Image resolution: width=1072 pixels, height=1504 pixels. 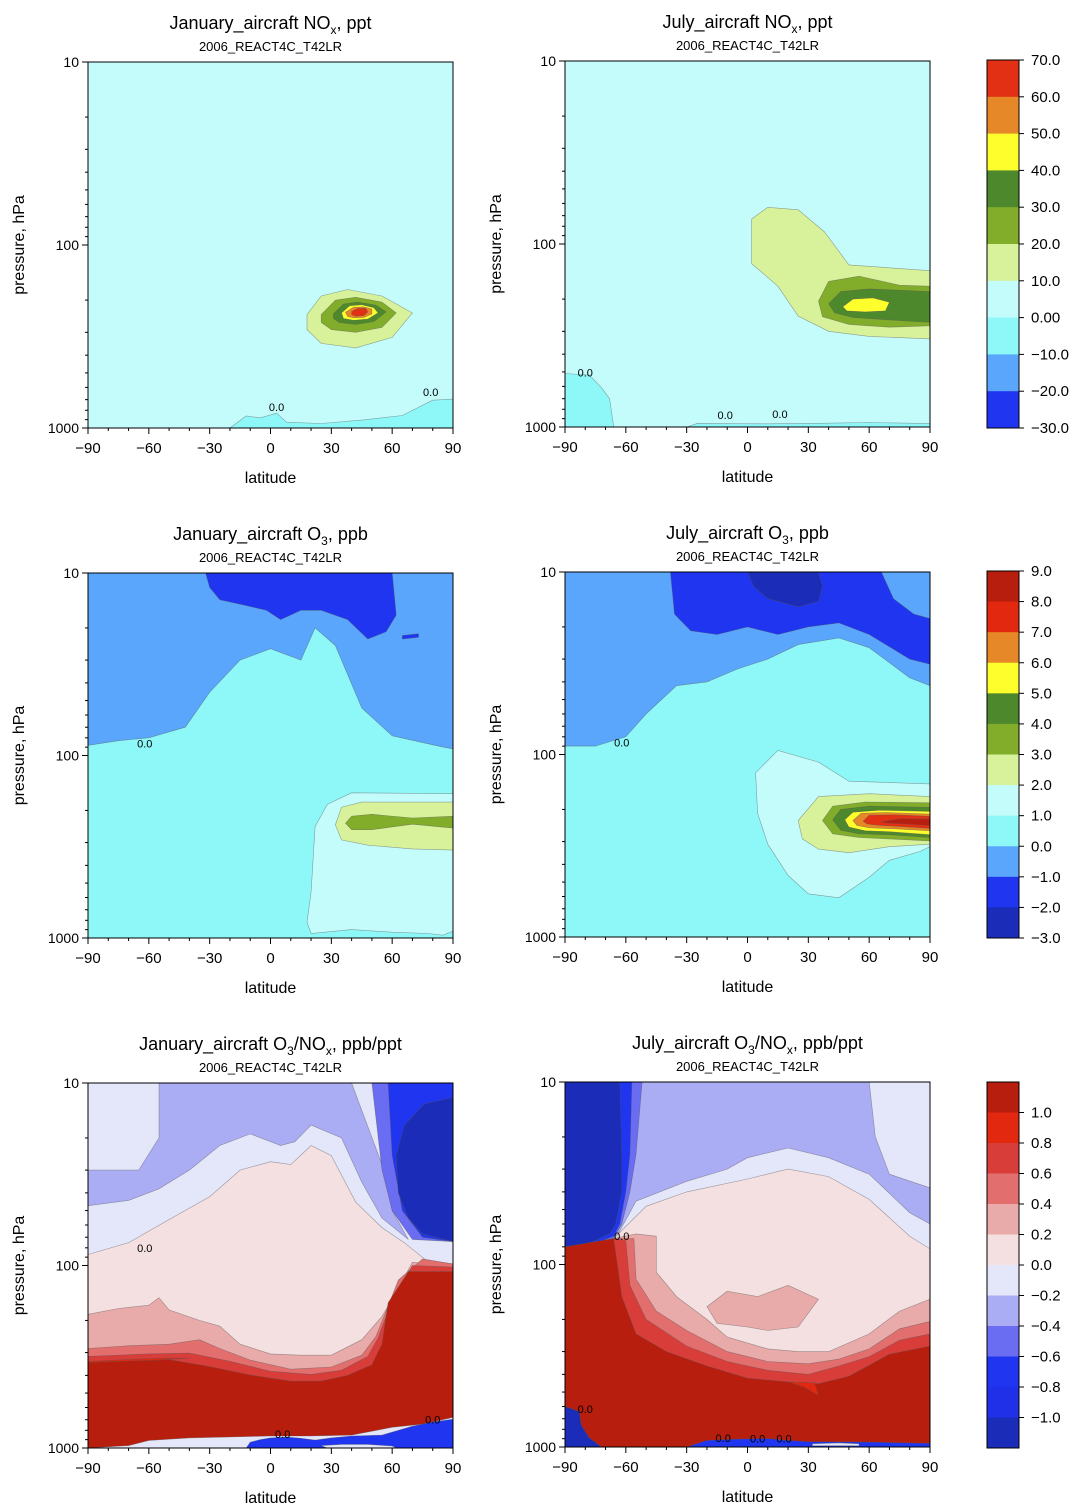 I want to click on chart-title-part: , ppb/ppt, so click(x=367, y=1044).